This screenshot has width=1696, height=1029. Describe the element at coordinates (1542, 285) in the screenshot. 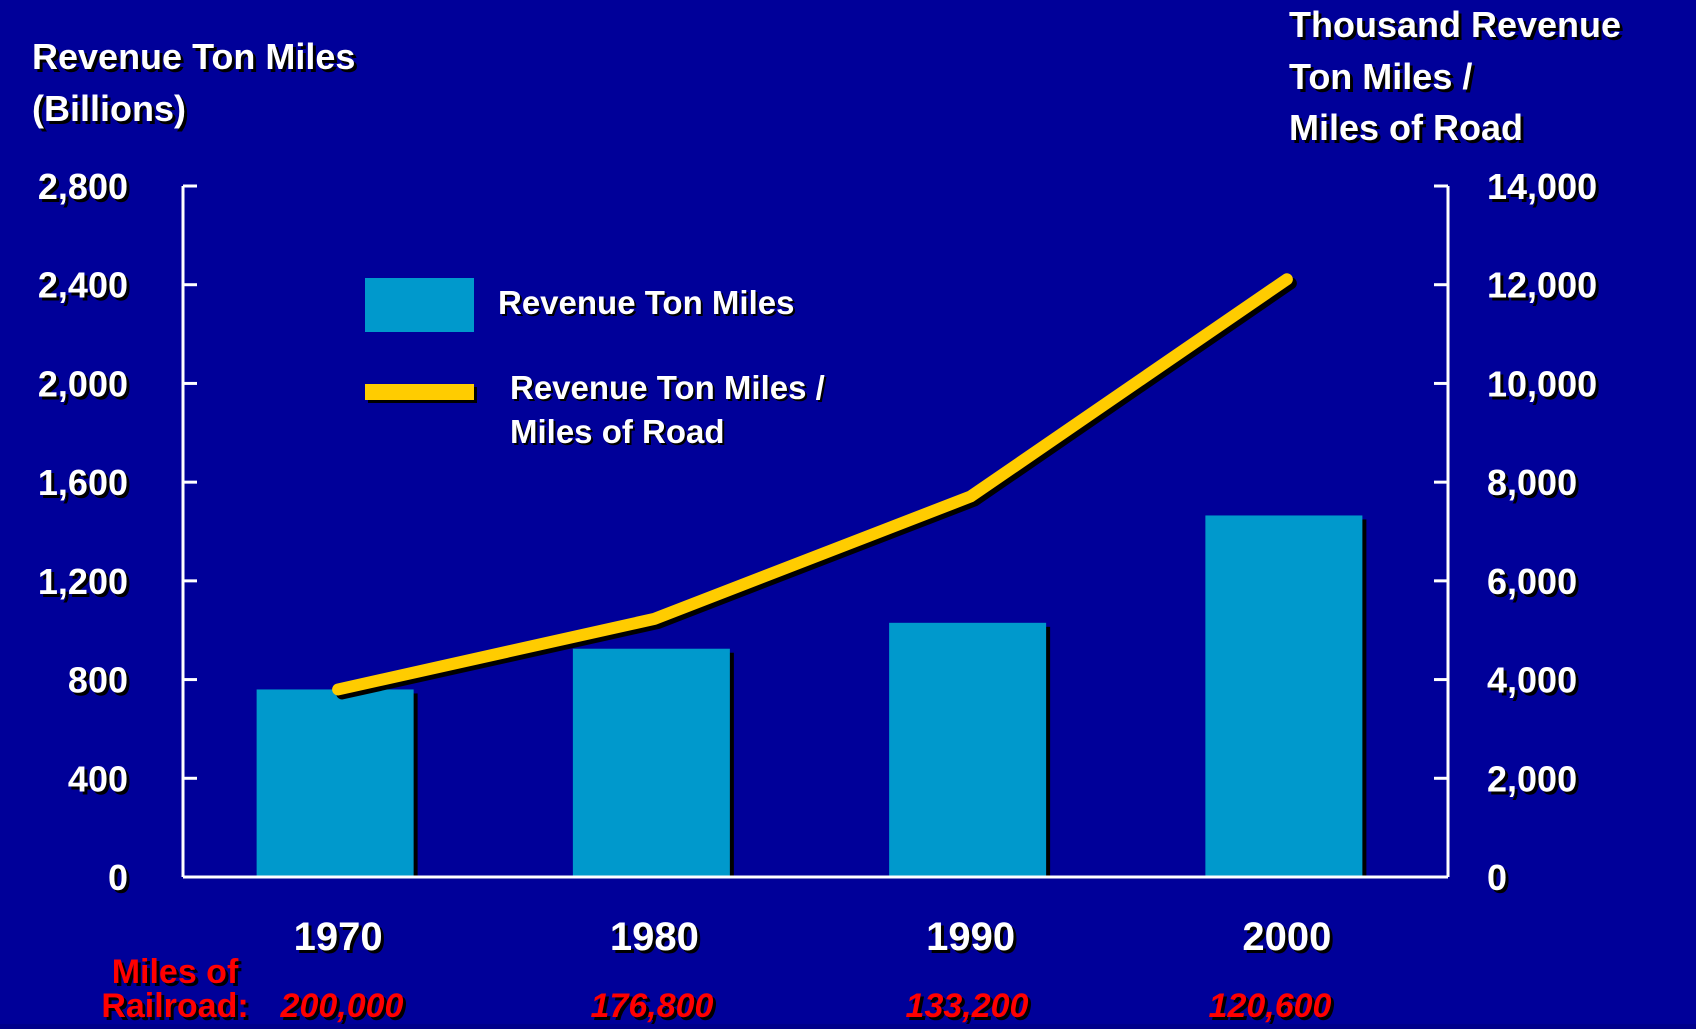

I see `right-tick-label-6: 12,000` at that location.